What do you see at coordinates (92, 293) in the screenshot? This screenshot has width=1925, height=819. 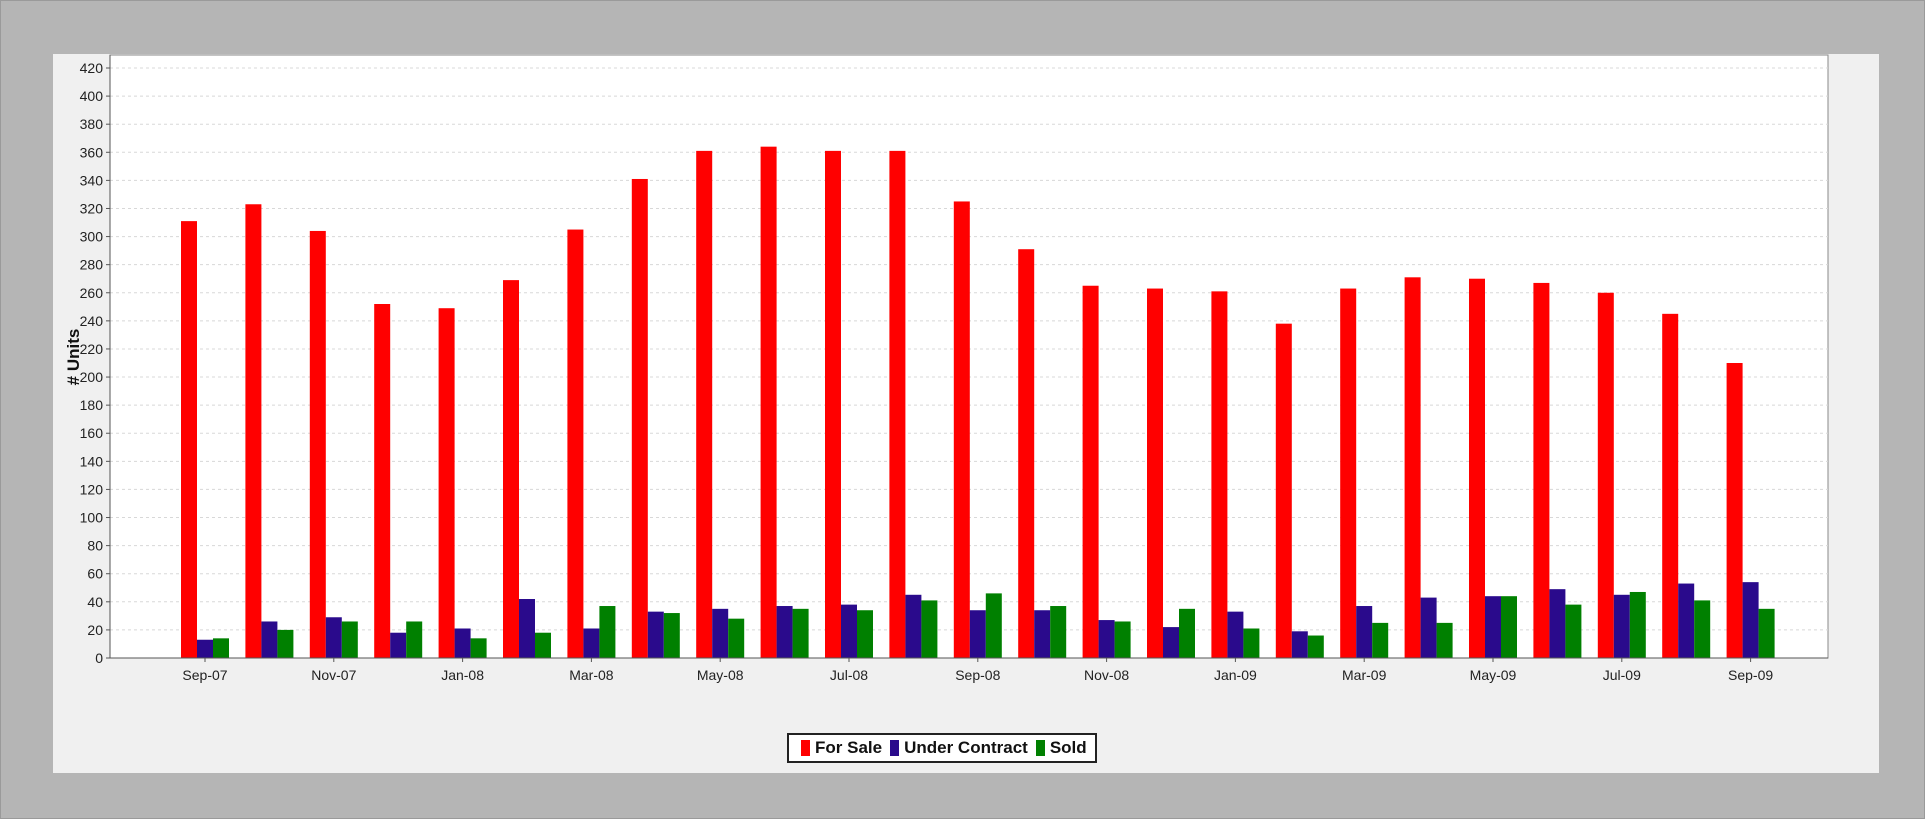 I see `y-tick-label: 260` at bounding box center [92, 293].